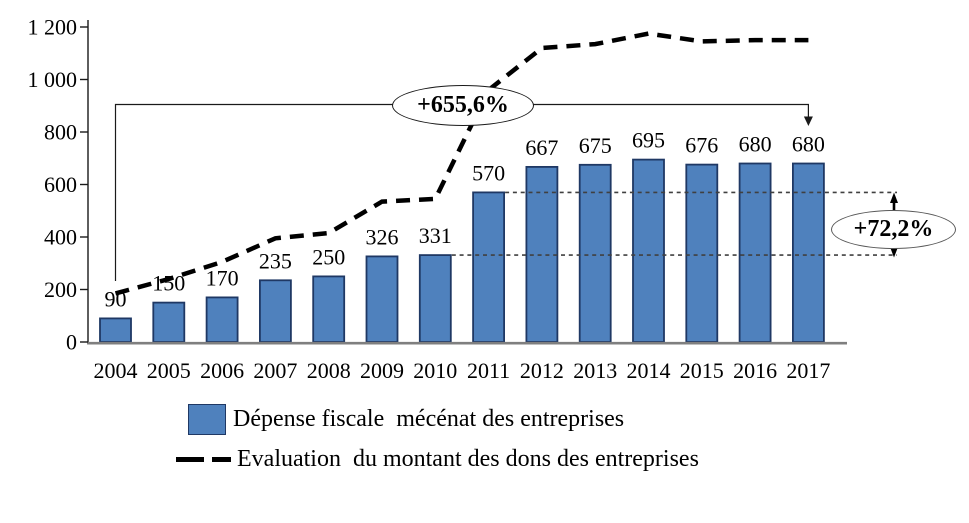 The image size is (969, 523). What do you see at coordinates (542, 370) in the screenshot?
I see `x-tick-label: 2012` at bounding box center [542, 370].